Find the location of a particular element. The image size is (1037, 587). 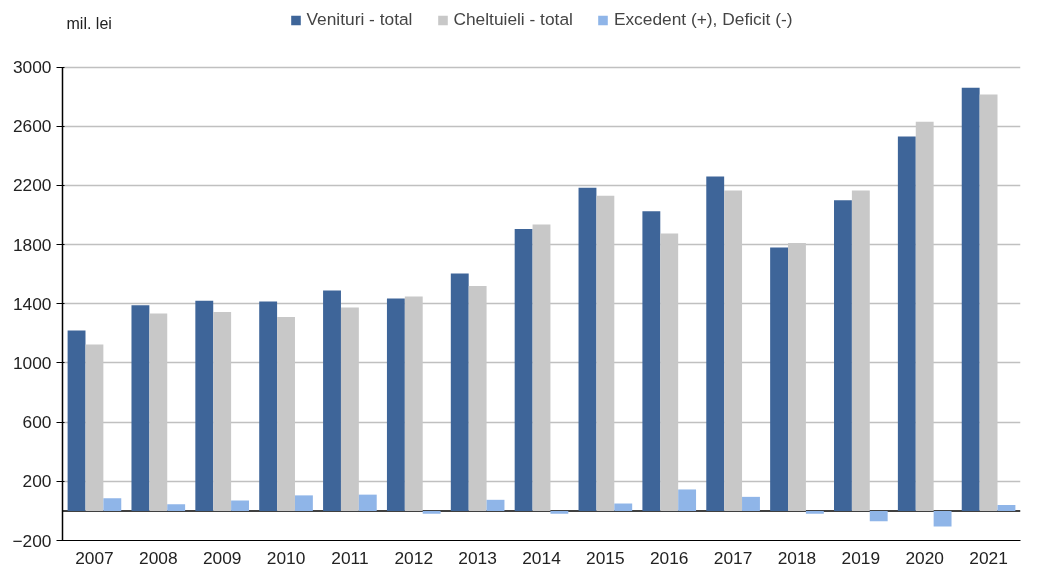

legend-label: Excedent (+), Deficit (-) is located at coordinates (703, 19).